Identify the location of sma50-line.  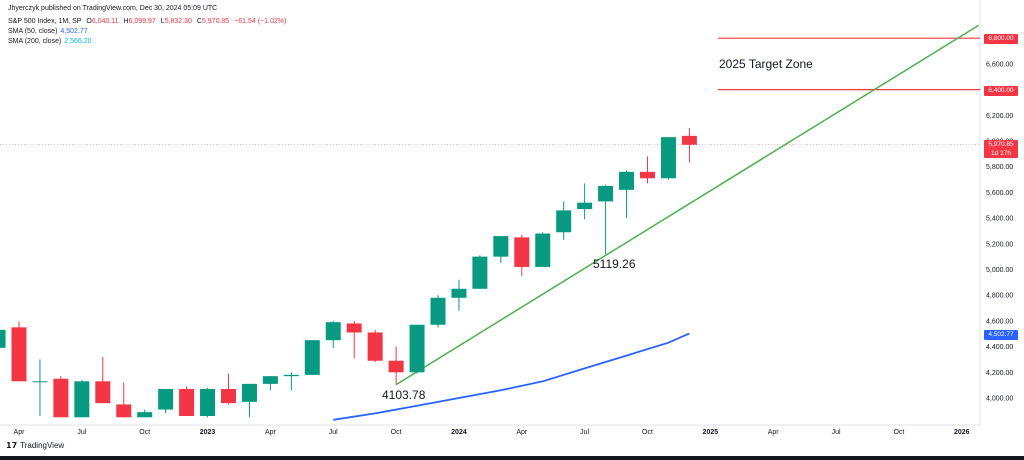
(511, 376).